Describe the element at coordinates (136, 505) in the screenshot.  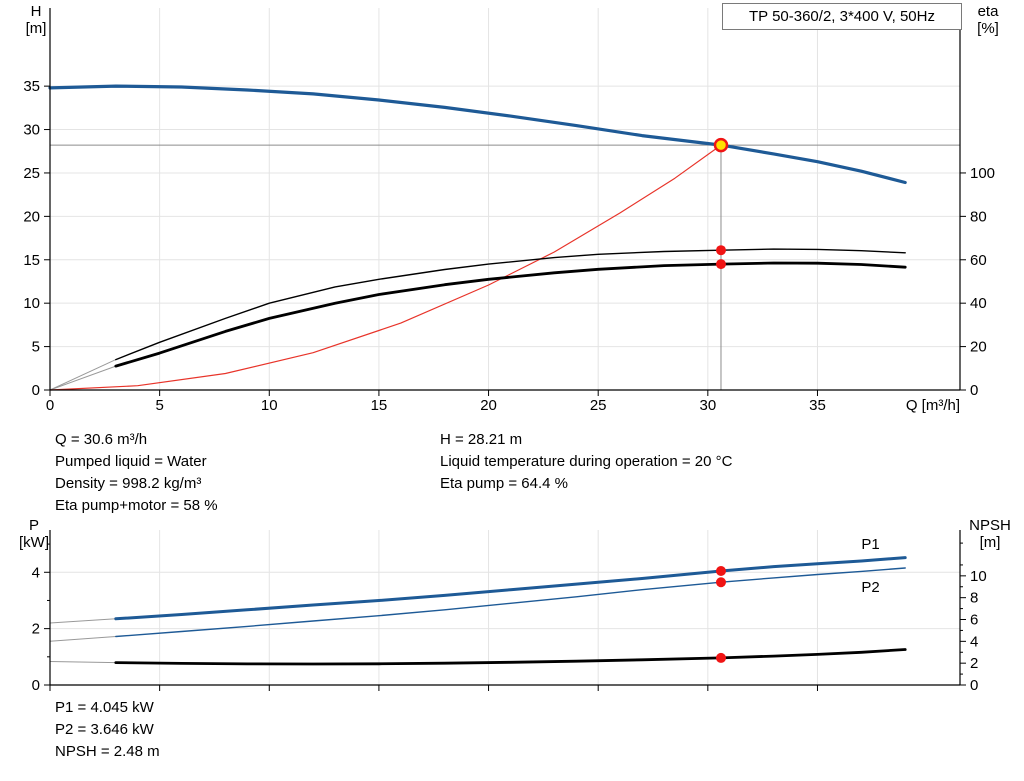
I see `info-eta-pump-motor: Eta pump+motor = 58 %` at that location.